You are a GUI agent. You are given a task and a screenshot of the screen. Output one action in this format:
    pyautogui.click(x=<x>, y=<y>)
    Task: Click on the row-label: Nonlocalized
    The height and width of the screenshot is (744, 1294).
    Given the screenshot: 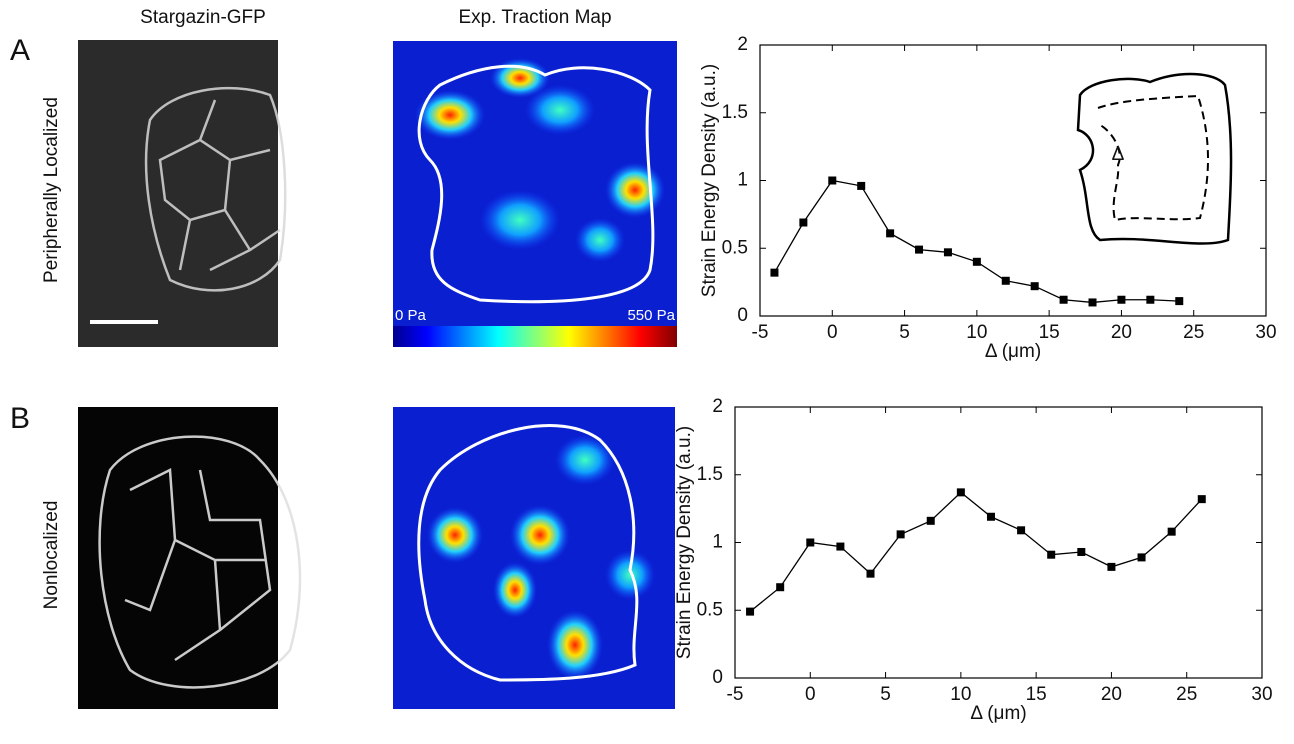 What is the action you would take?
    pyautogui.click(x=51, y=555)
    